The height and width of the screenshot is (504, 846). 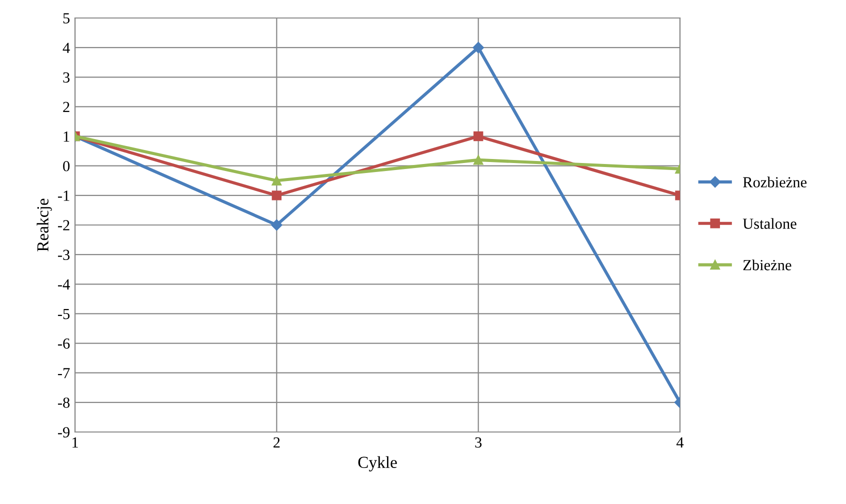 I want to click on x-axis-title: Cykle, so click(x=377, y=464).